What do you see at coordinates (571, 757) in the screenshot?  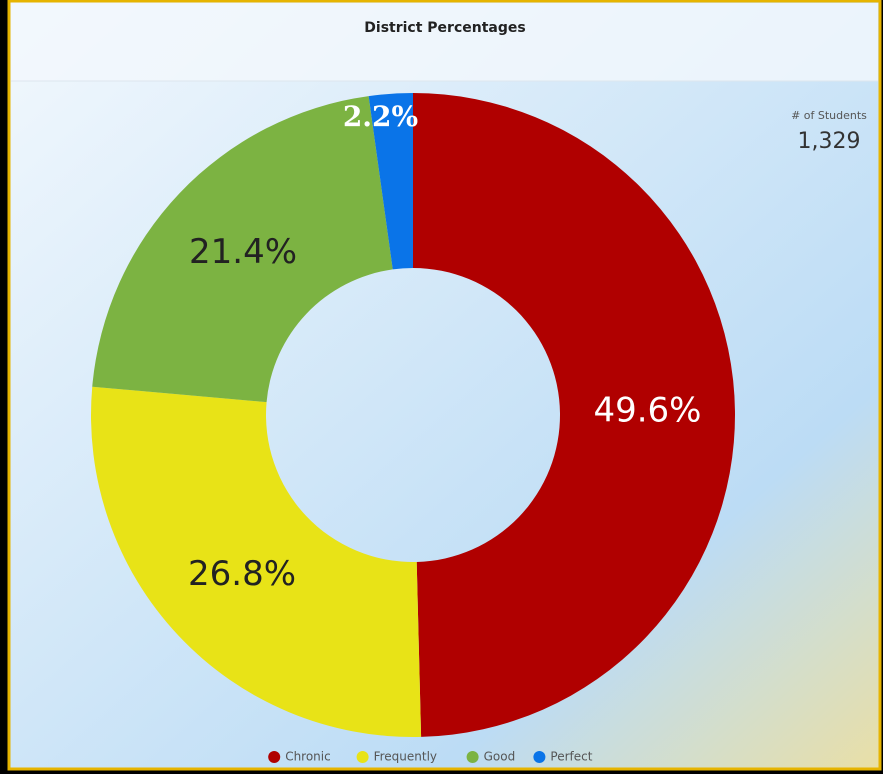 I see `legend-label: Perfect` at bounding box center [571, 757].